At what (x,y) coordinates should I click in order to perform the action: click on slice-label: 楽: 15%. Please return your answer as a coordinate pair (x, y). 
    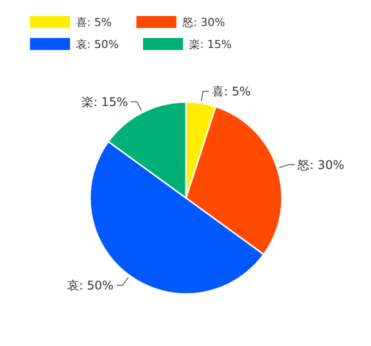
    Looking at the image, I should click on (104, 101).